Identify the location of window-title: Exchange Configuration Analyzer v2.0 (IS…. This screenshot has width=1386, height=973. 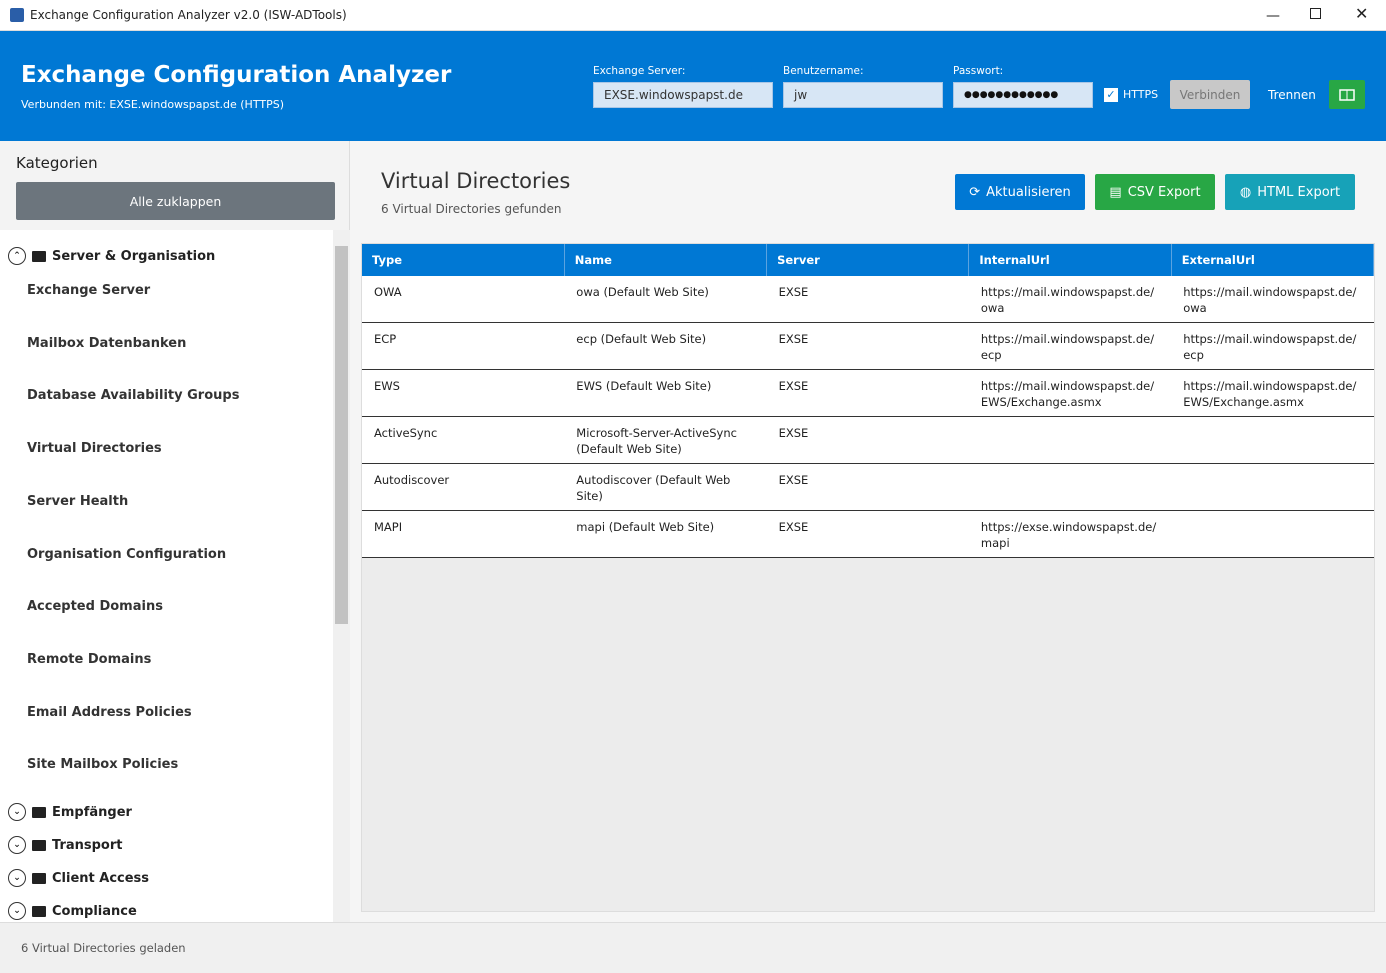
(188, 15).